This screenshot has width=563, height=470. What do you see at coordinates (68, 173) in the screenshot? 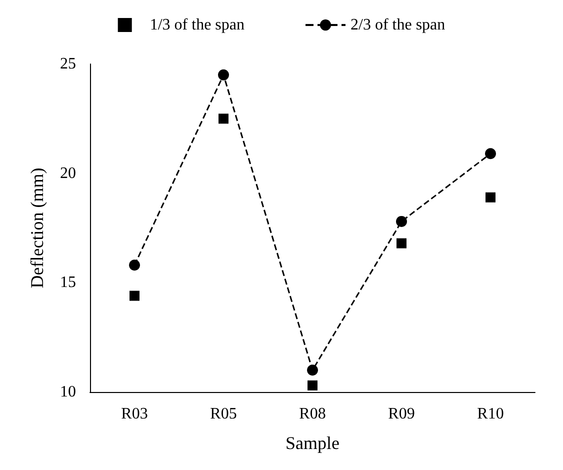
I see `y-tick-label: 20` at bounding box center [68, 173].